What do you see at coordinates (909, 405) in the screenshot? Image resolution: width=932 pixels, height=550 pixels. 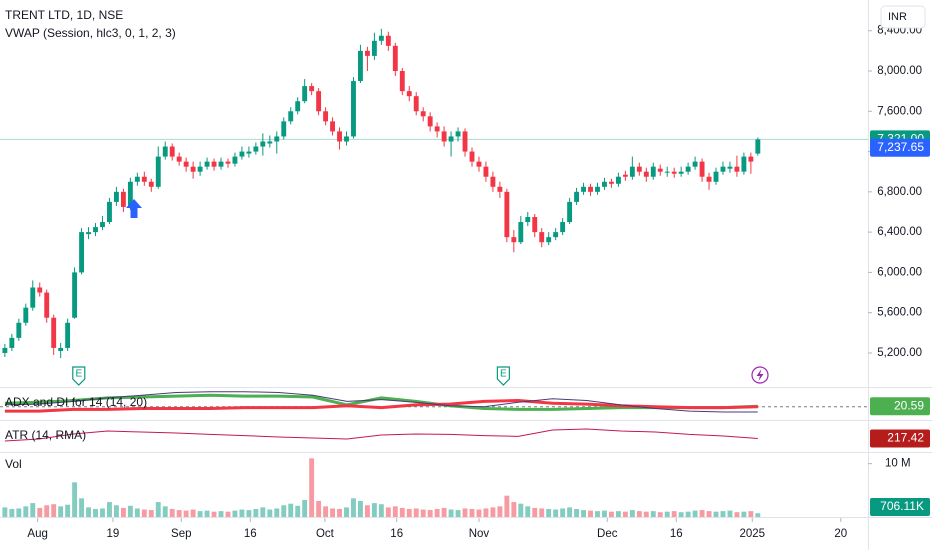 I see `value-box-label: 20.59` at bounding box center [909, 405].